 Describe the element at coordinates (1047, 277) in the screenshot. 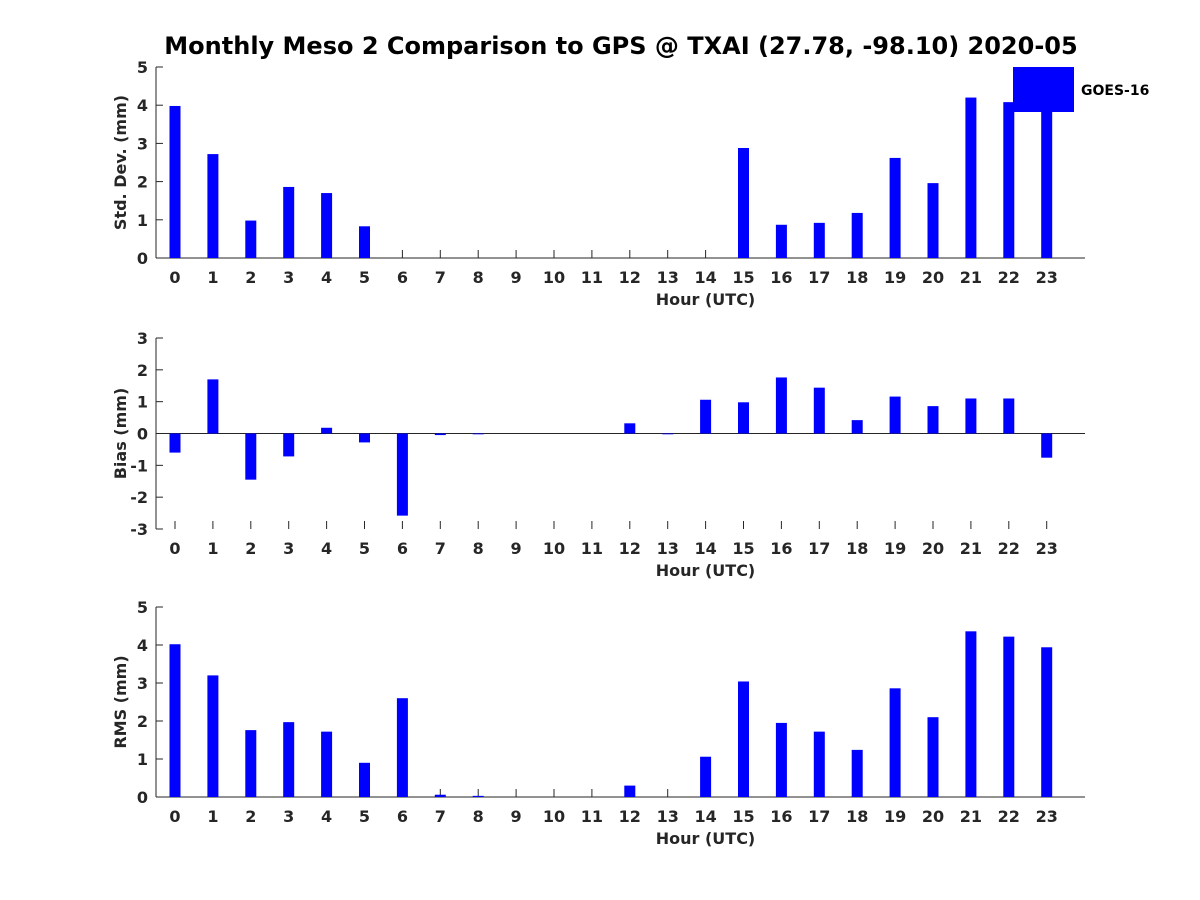

I see `x-tick-label: 23` at that location.